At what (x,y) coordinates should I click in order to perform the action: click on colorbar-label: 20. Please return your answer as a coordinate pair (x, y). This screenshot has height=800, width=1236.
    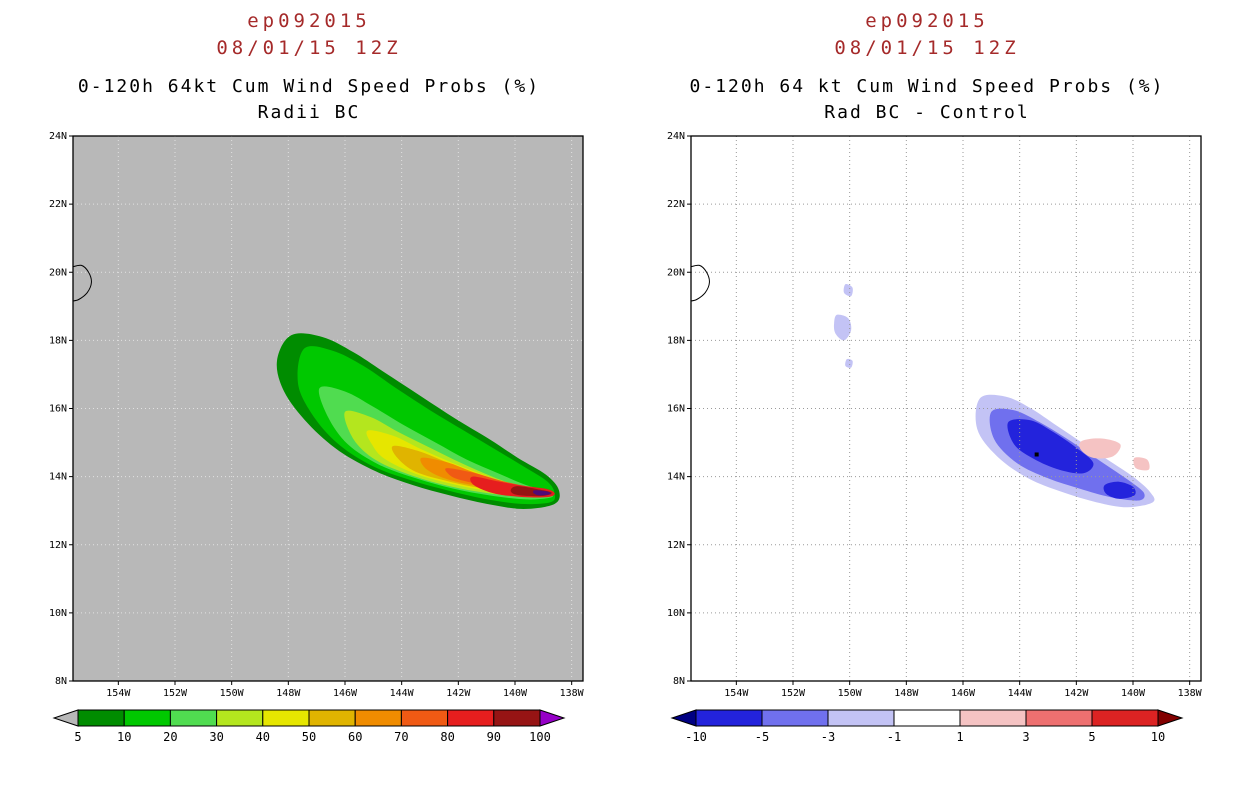
    Looking at the image, I should click on (170, 737).